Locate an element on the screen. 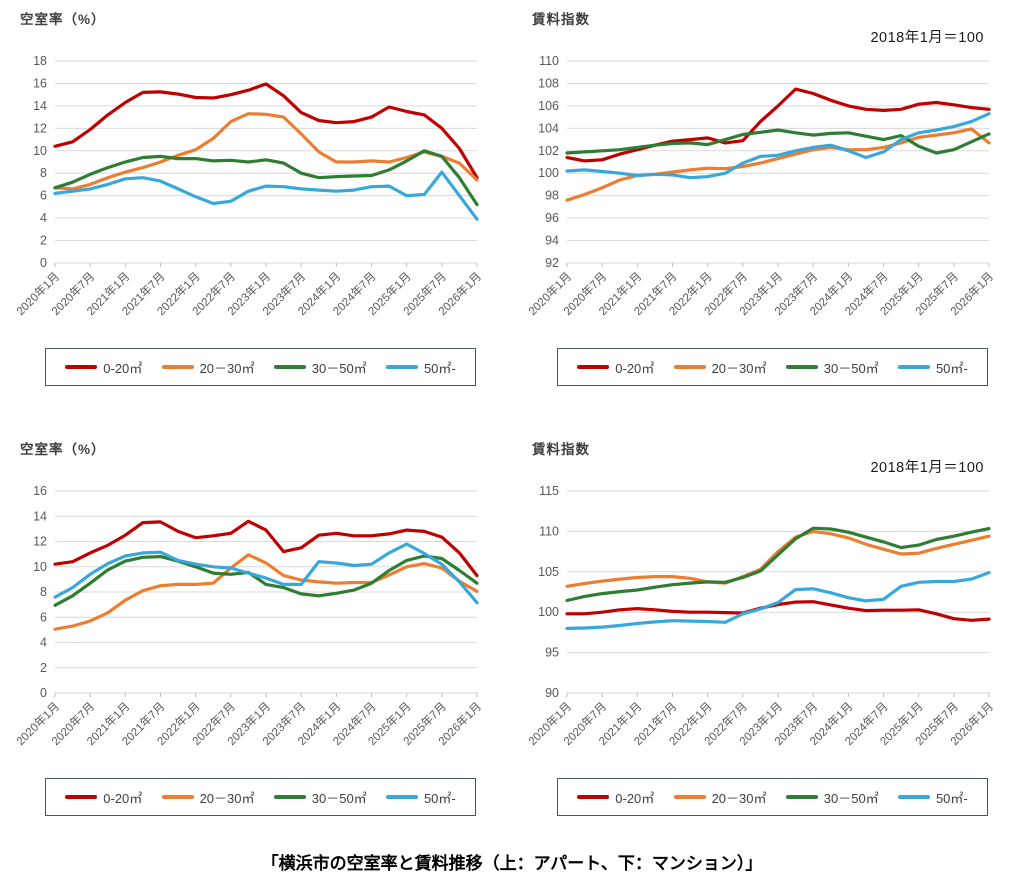 Image resolution: width=1024 pixels, height=890 pixels. y-tick-label: 115 is located at coordinates (549, 491).